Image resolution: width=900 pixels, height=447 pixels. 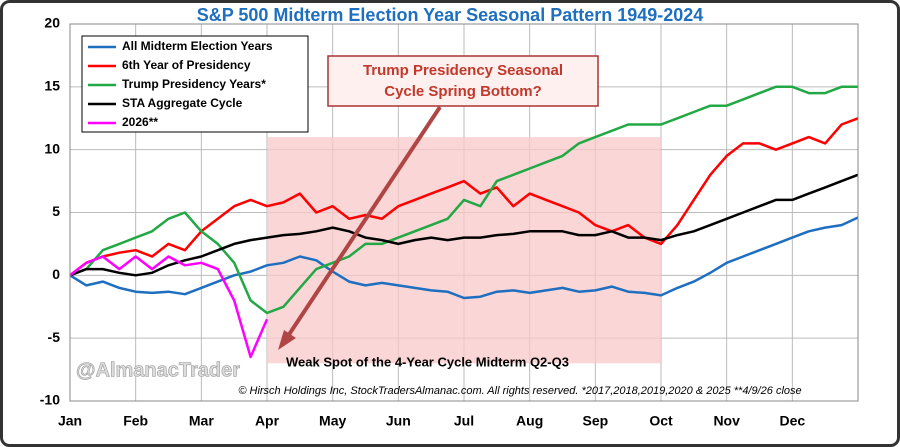 What do you see at coordinates (52, 23) in the screenshot?
I see `y-tick-label: 20` at bounding box center [52, 23].